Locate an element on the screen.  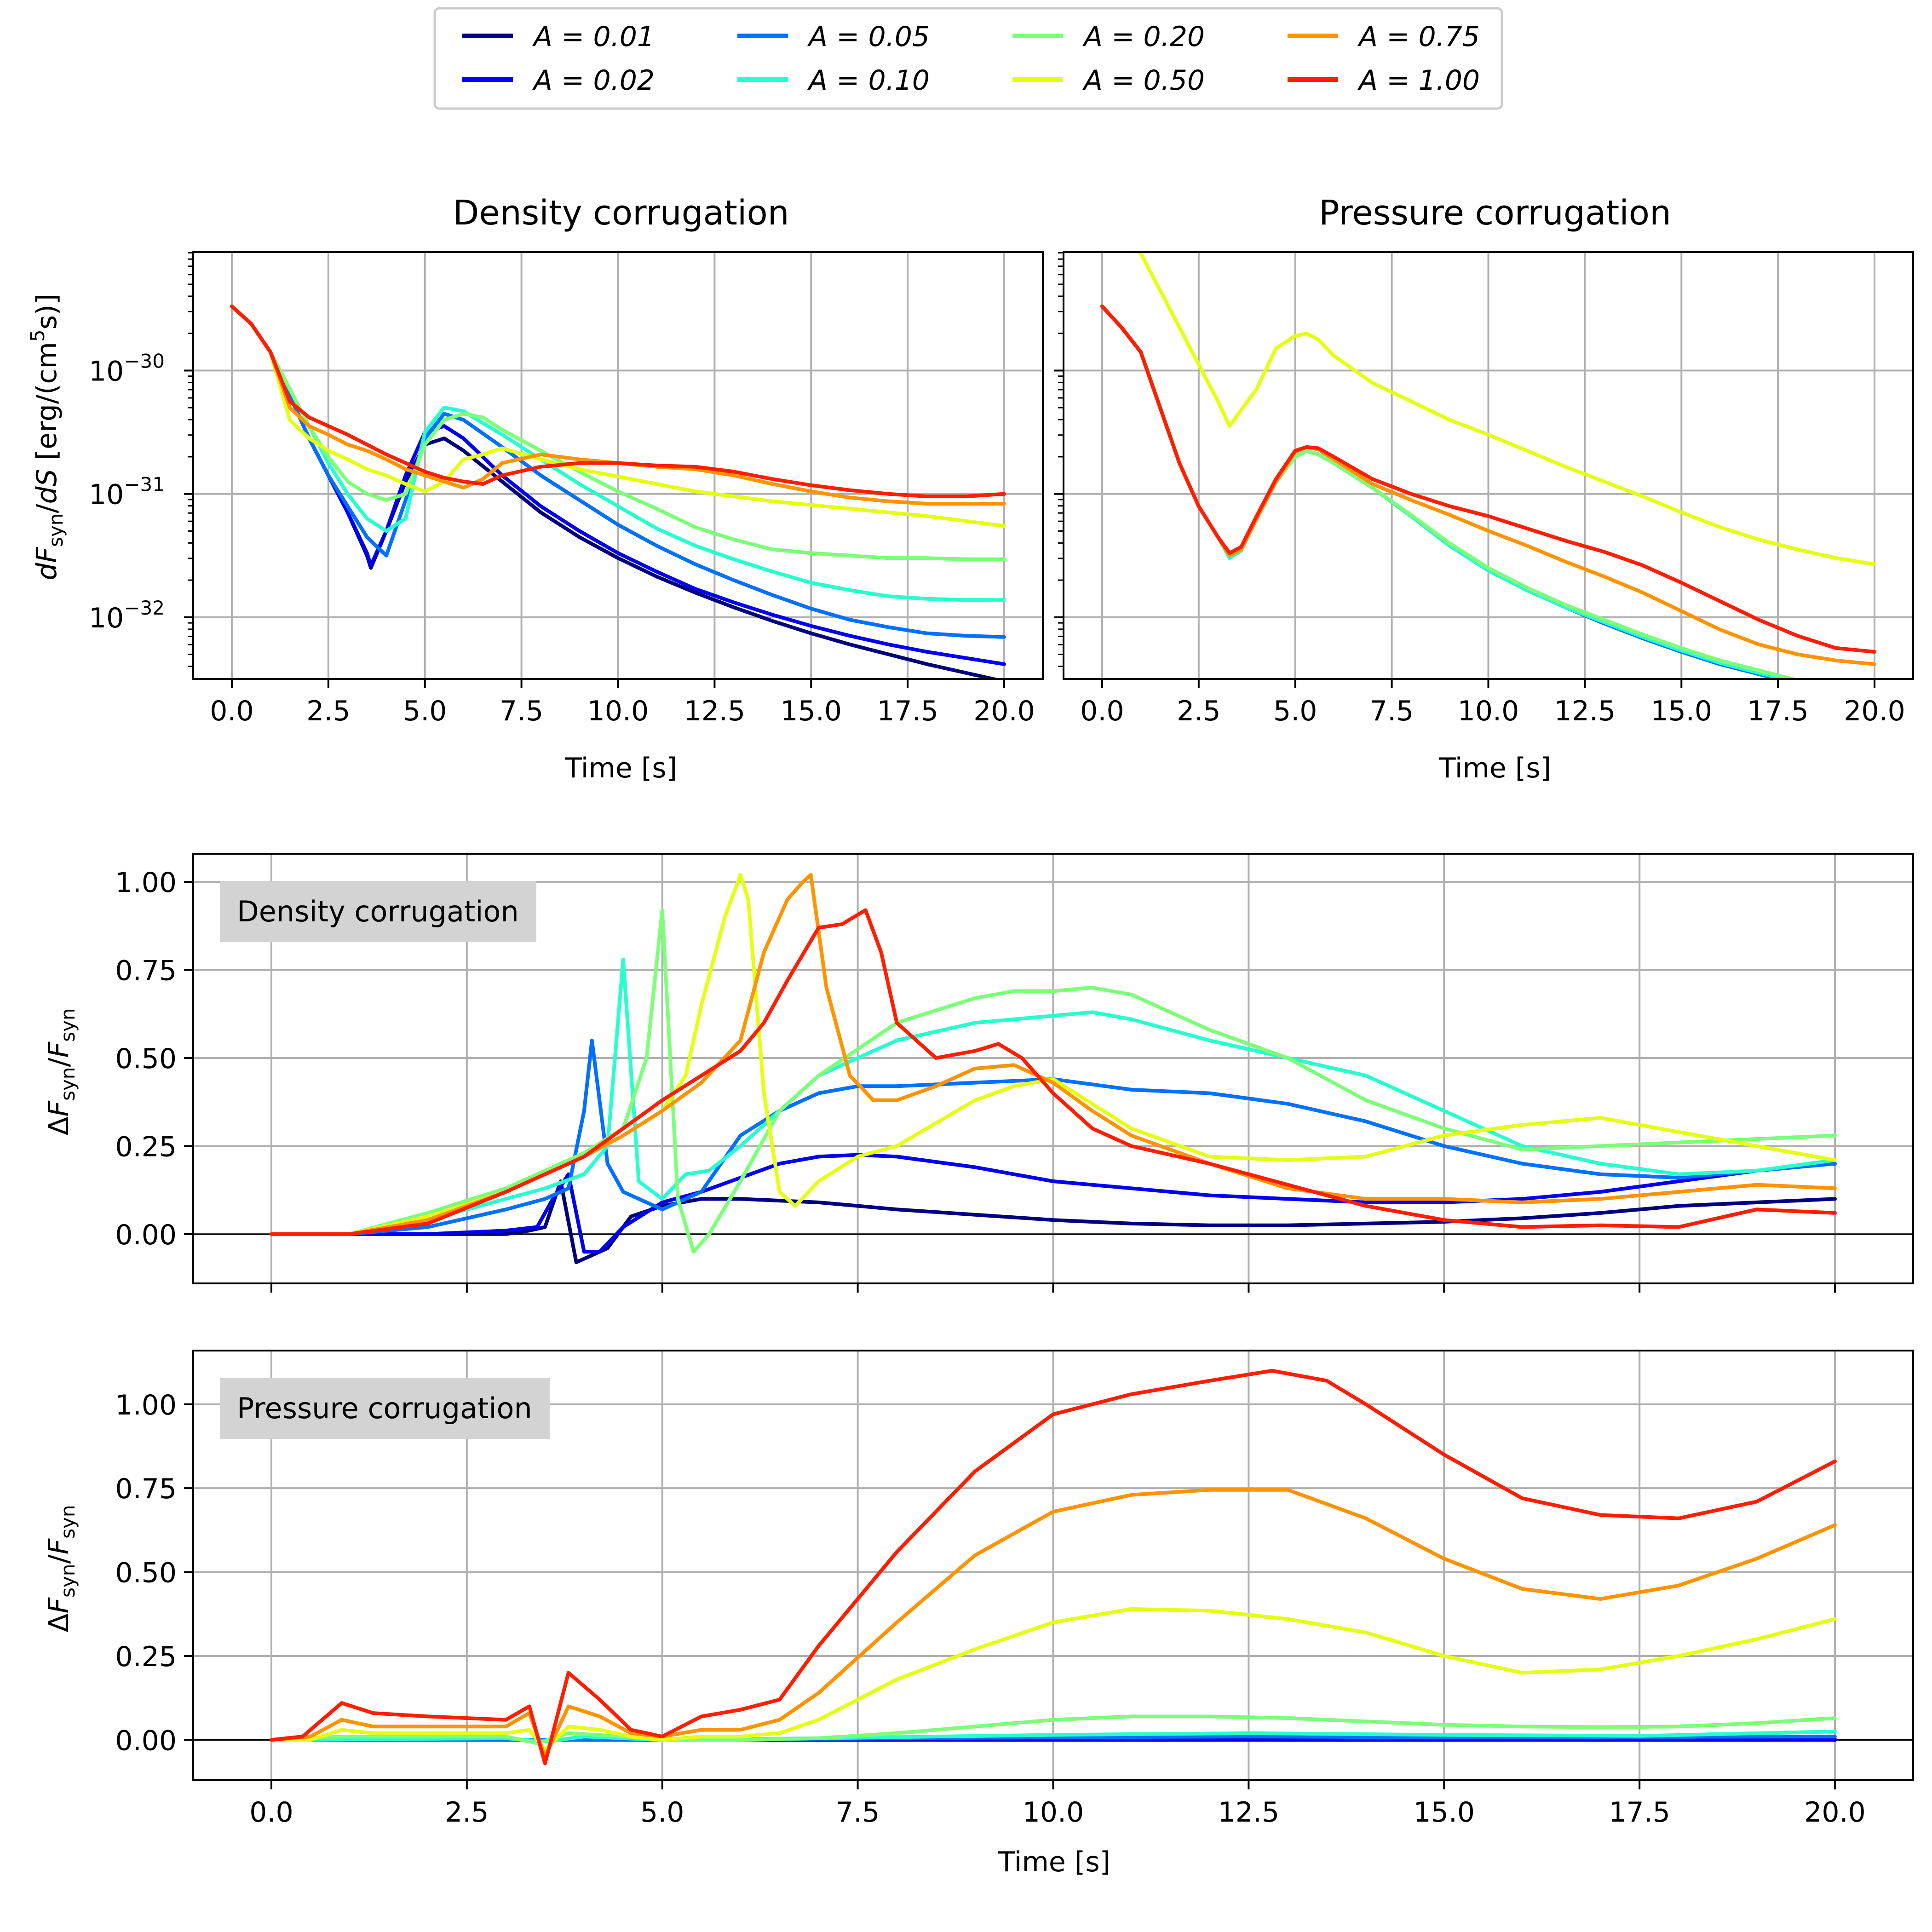
legend-label-a-0-50: A = 0.50 is located at coordinates (1143, 80).